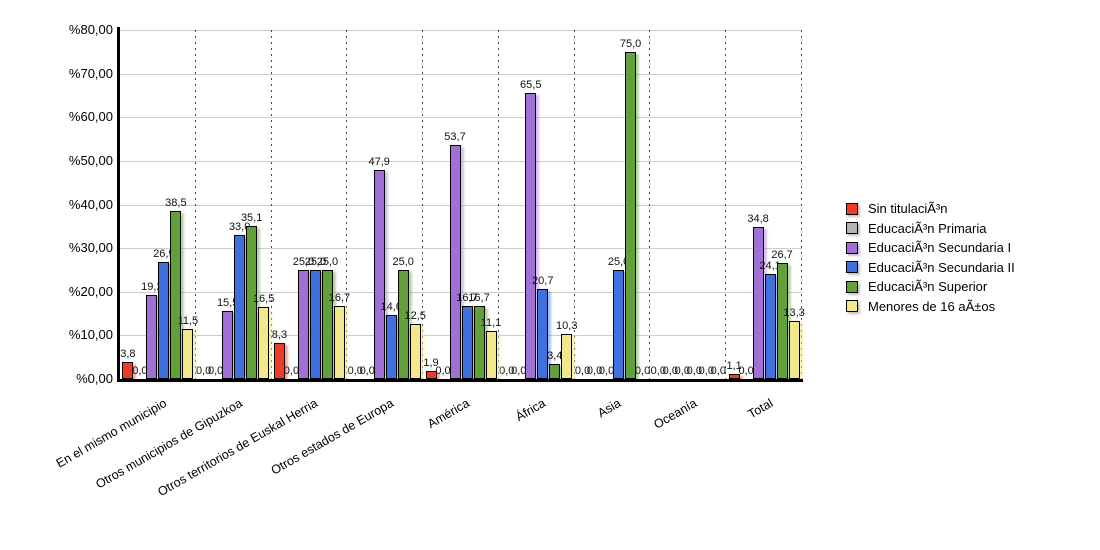 This screenshot has height=550, width=1100. What do you see at coordinates (530, 410) in the screenshot?
I see `category-label: África` at bounding box center [530, 410].